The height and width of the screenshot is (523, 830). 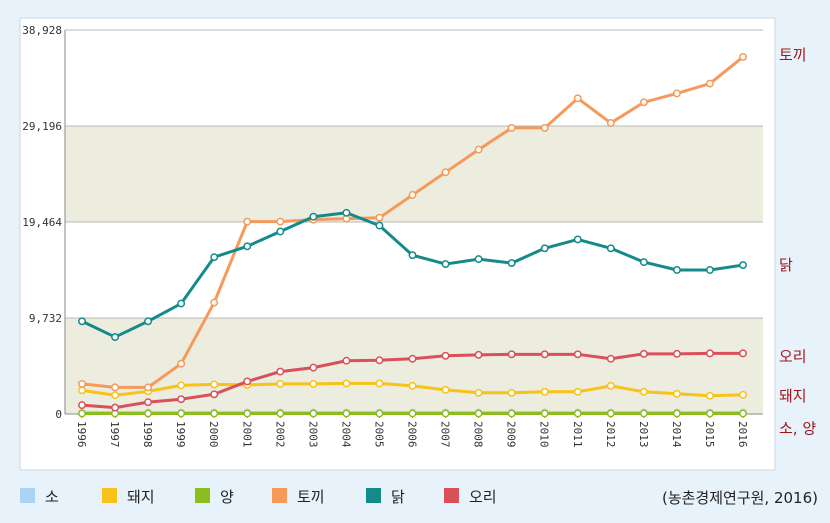 I want to click on legend-label: 닭, so click(x=398, y=497).